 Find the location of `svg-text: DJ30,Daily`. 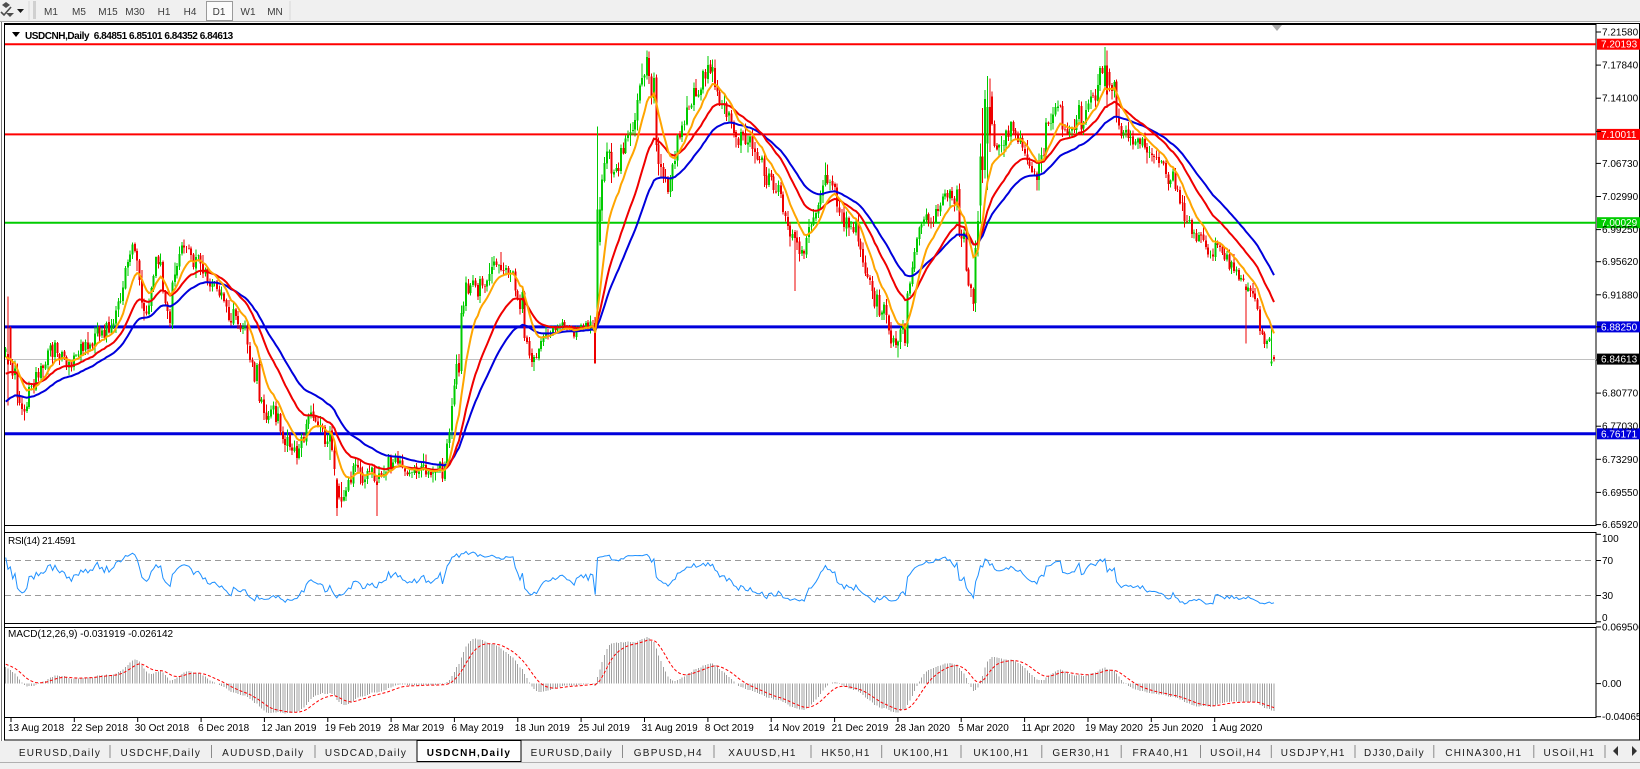

svg-text: DJ30,Daily is located at coordinates (1394, 753).